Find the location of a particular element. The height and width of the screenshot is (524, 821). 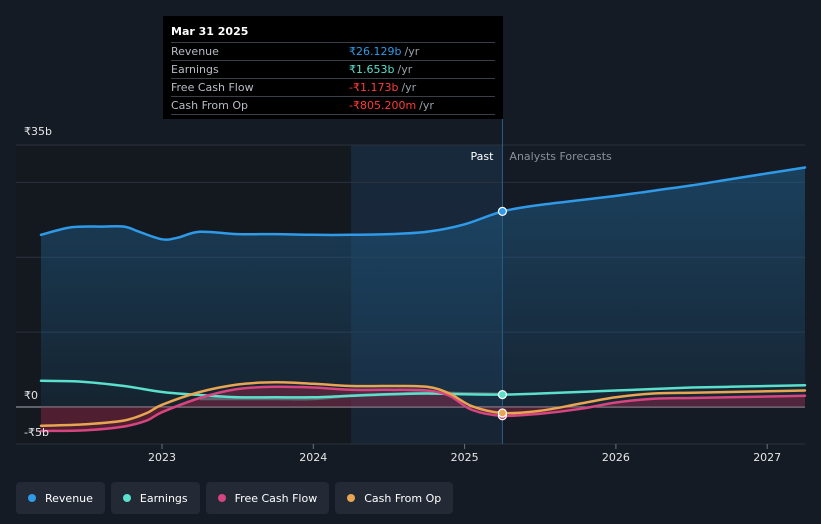

y-tick-label: ₹0 is located at coordinates (31, 395).